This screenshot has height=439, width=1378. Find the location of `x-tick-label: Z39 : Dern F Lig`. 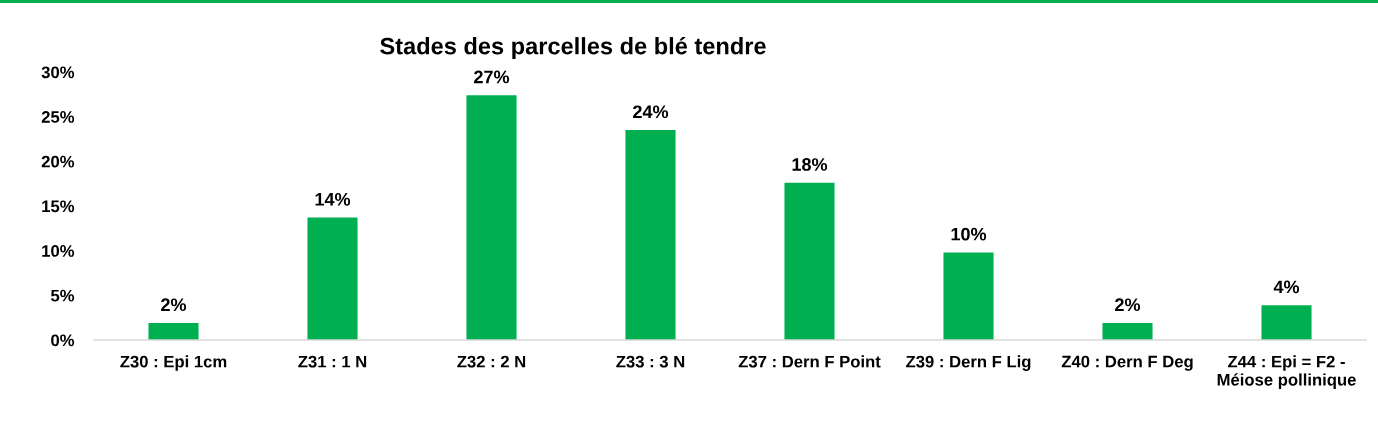

x-tick-label: Z39 : Dern F Lig is located at coordinates (968, 363).